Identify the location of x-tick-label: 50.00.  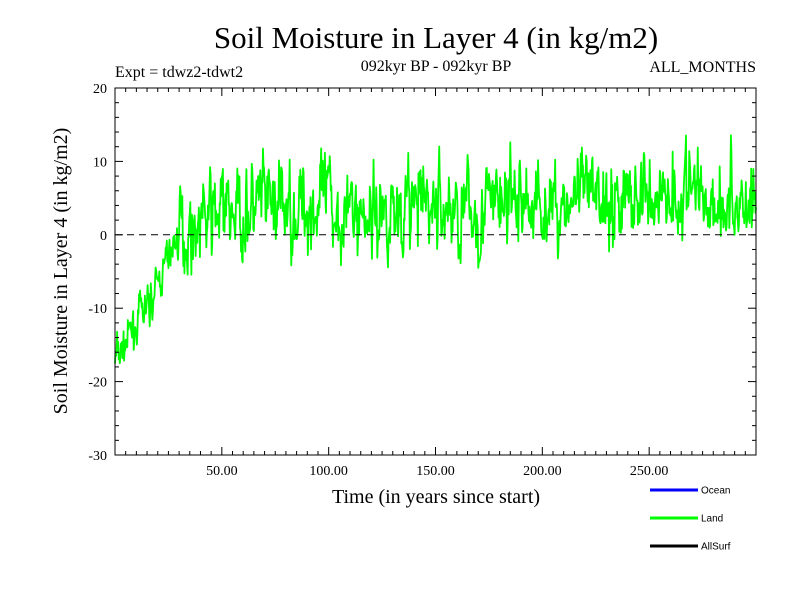
(222, 471).